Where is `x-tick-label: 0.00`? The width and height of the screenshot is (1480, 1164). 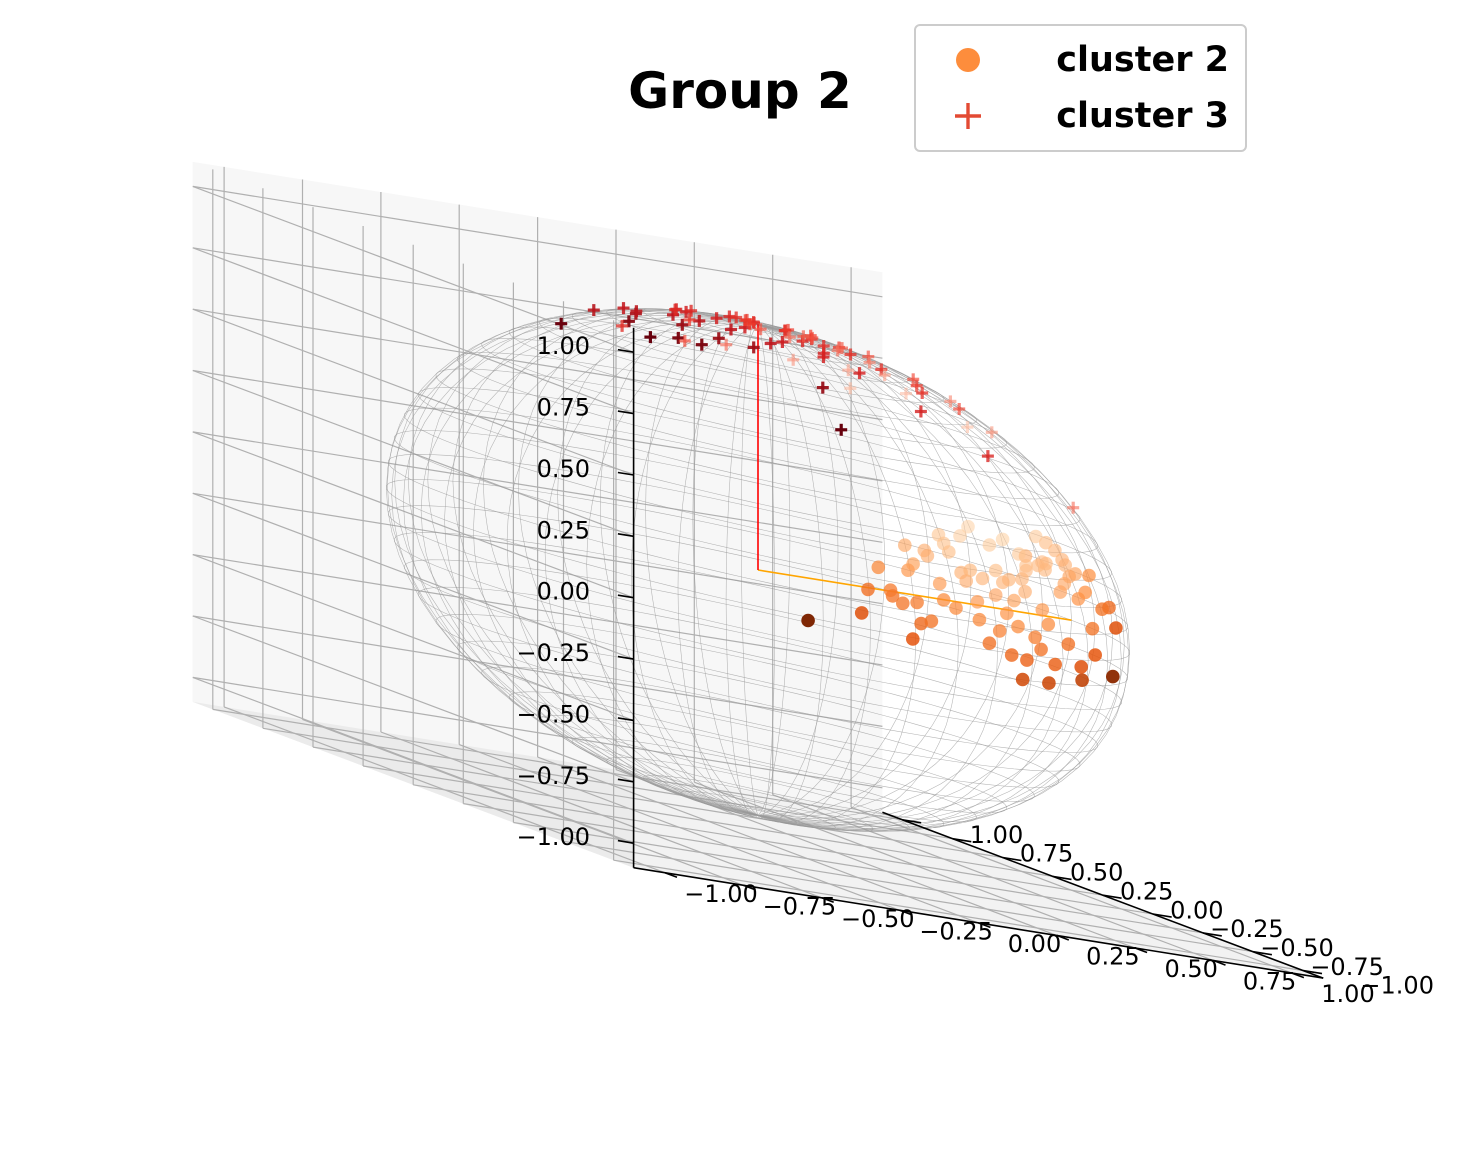
x-tick-label: 0.00 is located at coordinates (1034, 944).